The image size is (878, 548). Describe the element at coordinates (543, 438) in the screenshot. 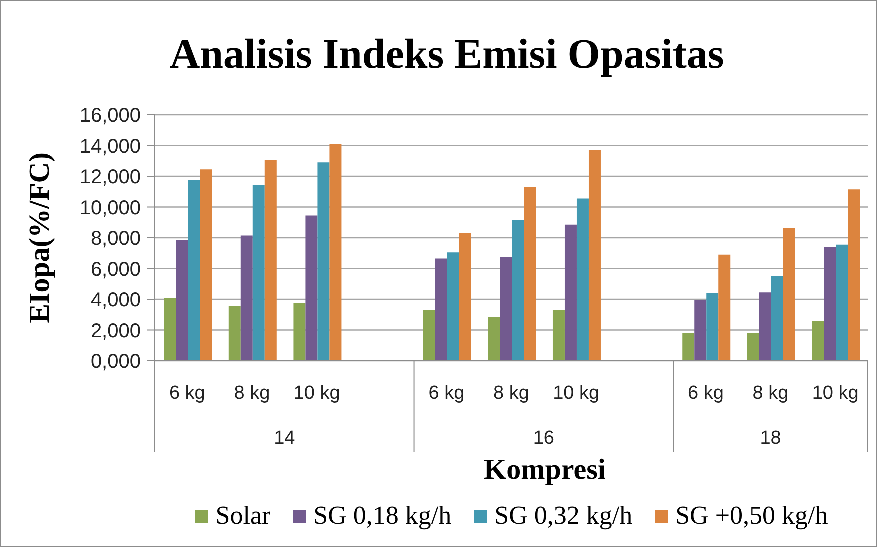

I see `text: 16` at that location.